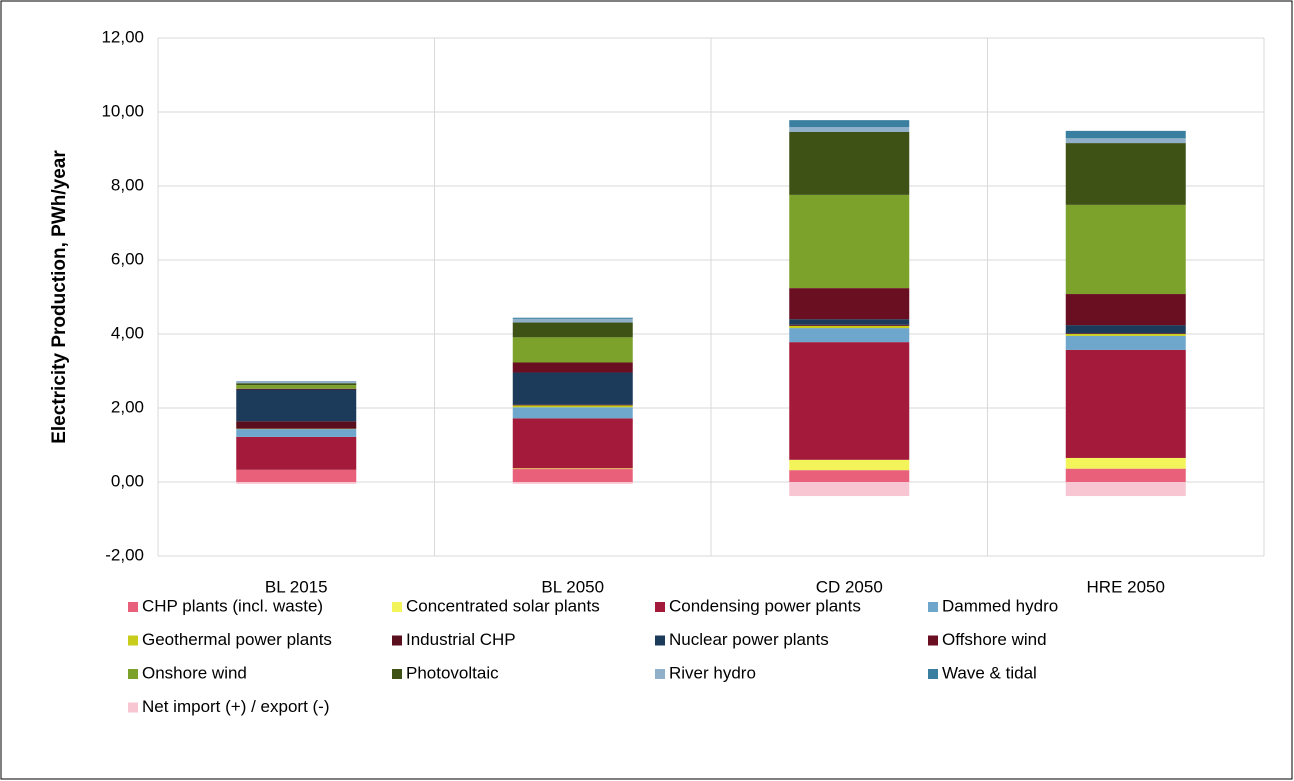  What do you see at coordinates (59, 297) in the screenshot?
I see `y-axis-label: Electricity Production, PWh/year` at bounding box center [59, 297].